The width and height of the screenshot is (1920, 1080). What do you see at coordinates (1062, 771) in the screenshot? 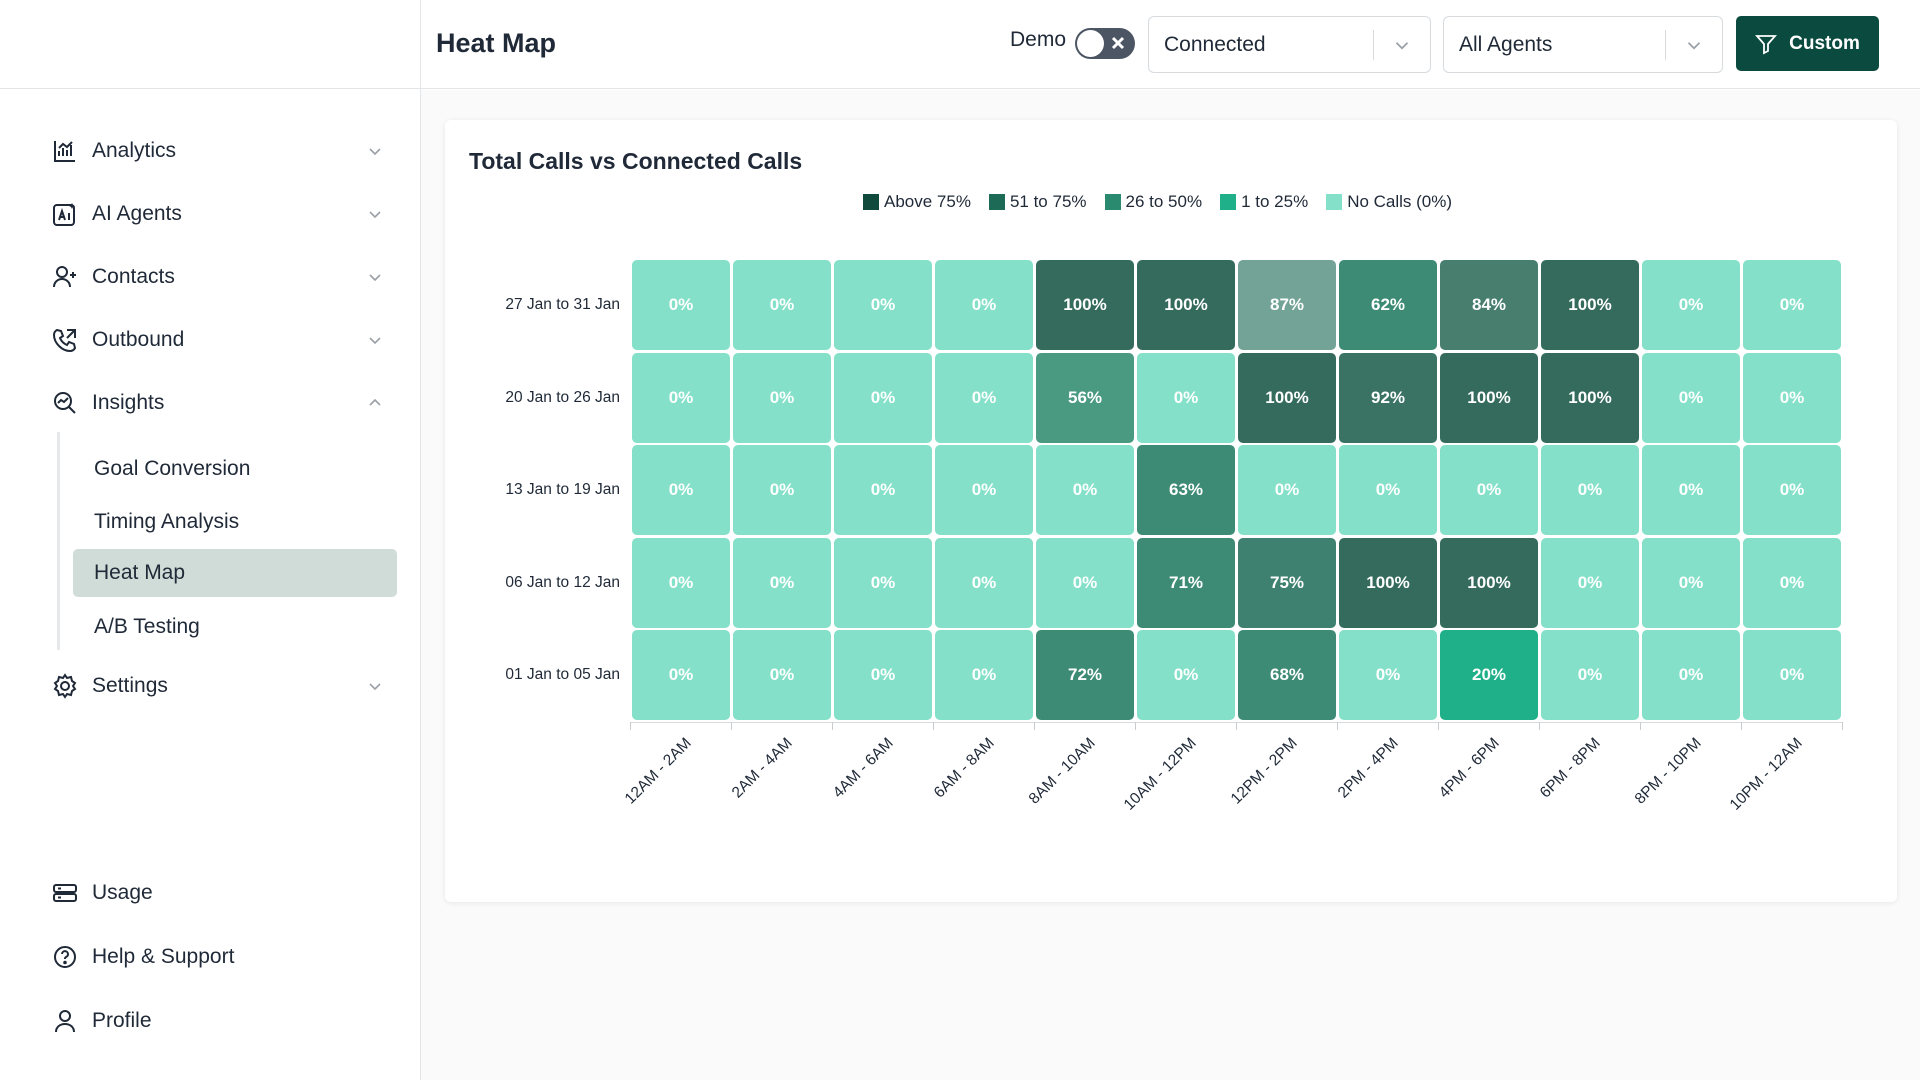
I see `x-tick-label: 8AM - 10AM` at bounding box center [1062, 771].